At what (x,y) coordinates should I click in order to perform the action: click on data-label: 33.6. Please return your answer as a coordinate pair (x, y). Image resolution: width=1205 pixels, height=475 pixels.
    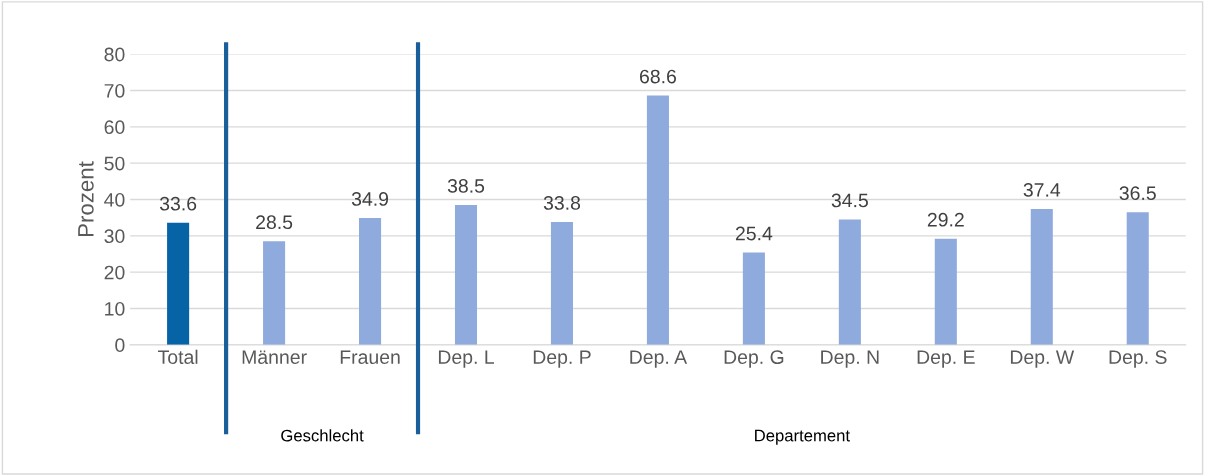
    Looking at the image, I should click on (178, 203).